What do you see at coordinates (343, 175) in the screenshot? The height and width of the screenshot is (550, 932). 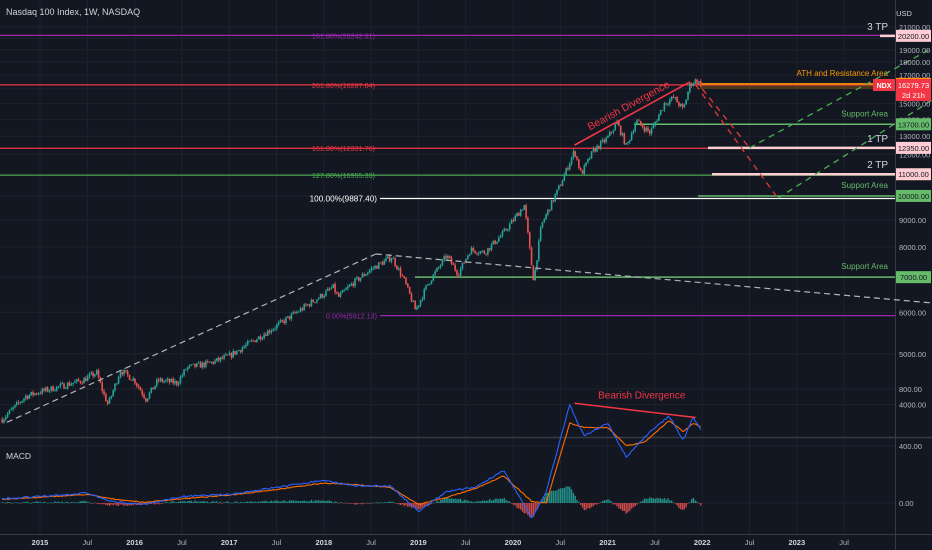 I see `fib-level-label-3: 127.00%(10955.33)` at bounding box center [343, 175].